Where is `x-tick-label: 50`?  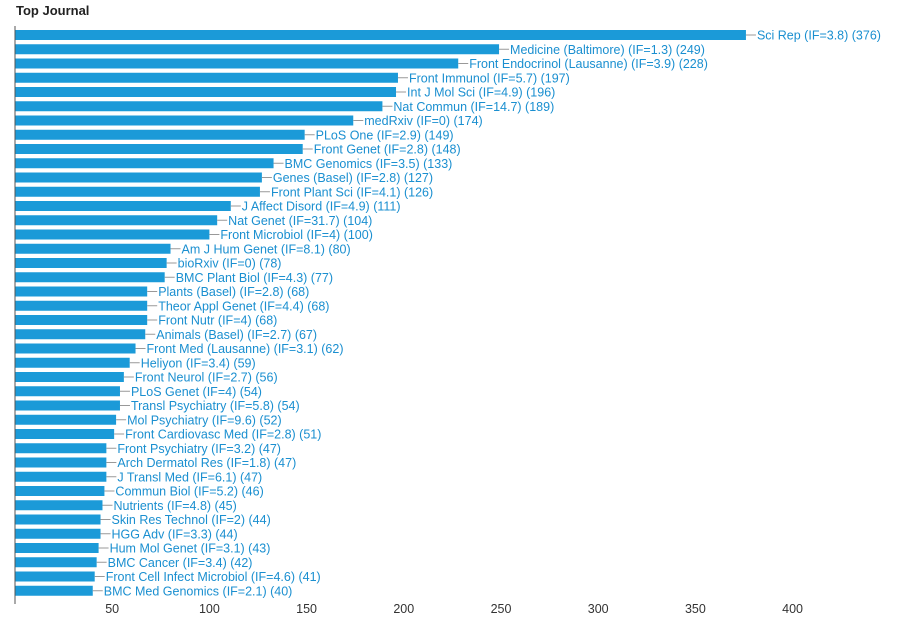 x-tick-label: 50 is located at coordinates (112, 609).